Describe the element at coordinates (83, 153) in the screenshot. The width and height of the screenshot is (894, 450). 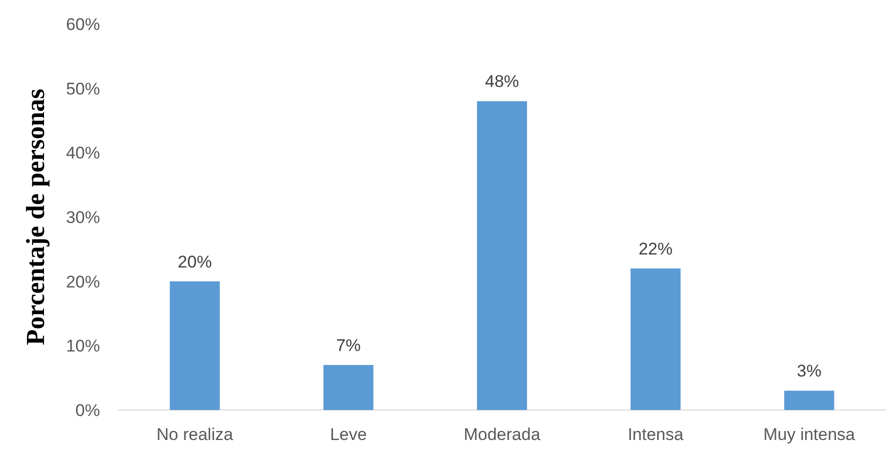
I see `y-tick-label: 40%` at that location.